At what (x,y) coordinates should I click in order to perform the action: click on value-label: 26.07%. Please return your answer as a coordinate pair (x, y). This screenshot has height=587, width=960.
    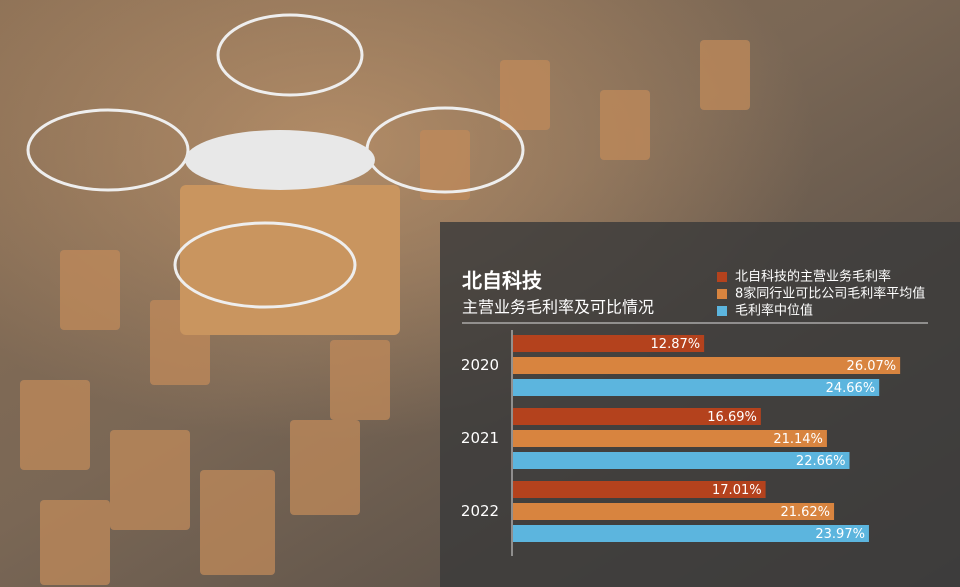
    Looking at the image, I should click on (872, 366).